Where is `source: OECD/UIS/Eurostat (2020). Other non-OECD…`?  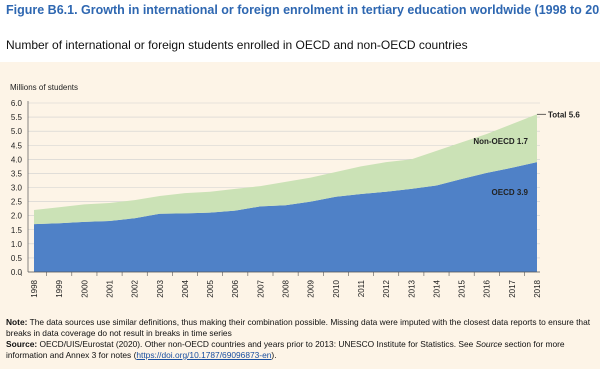
source: OECD/UIS/Eurostat (2020). Other non-OECD… is located at coordinates (256, 344).